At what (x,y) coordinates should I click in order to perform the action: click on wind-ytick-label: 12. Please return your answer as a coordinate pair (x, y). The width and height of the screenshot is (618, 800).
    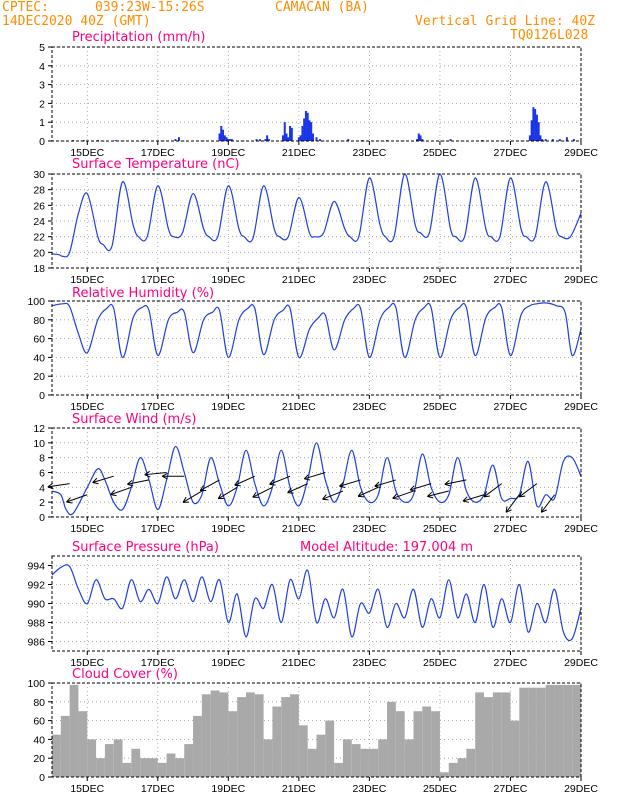
    Looking at the image, I should click on (39, 429).